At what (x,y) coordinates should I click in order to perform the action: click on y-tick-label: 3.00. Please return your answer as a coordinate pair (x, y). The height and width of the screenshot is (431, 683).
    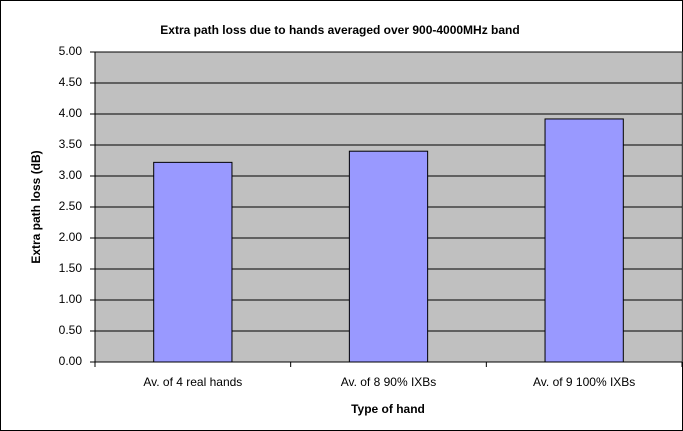
    Looking at the image, I should click on (71, 175).